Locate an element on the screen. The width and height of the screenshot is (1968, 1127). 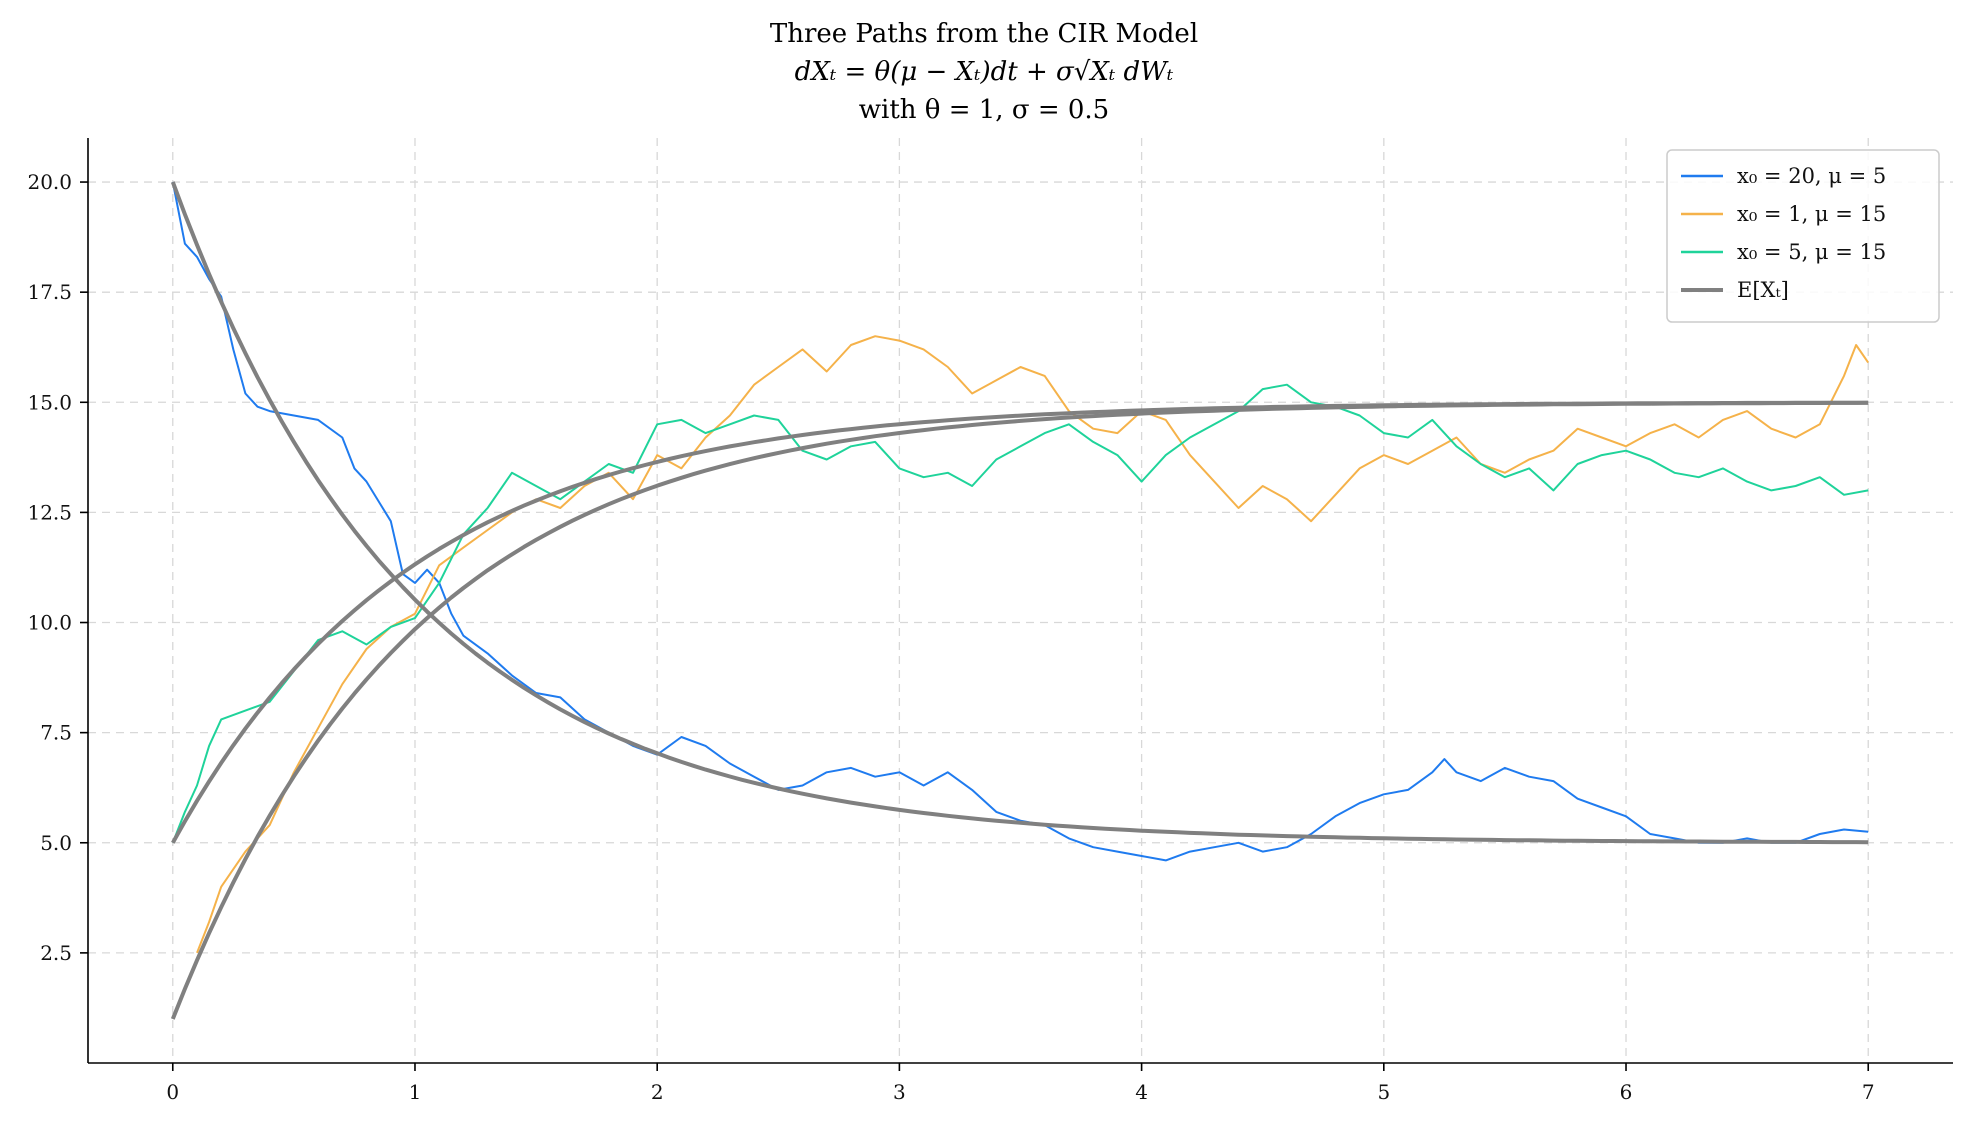
x-tick-label: 5 is located at coordinates (1383, 1092).